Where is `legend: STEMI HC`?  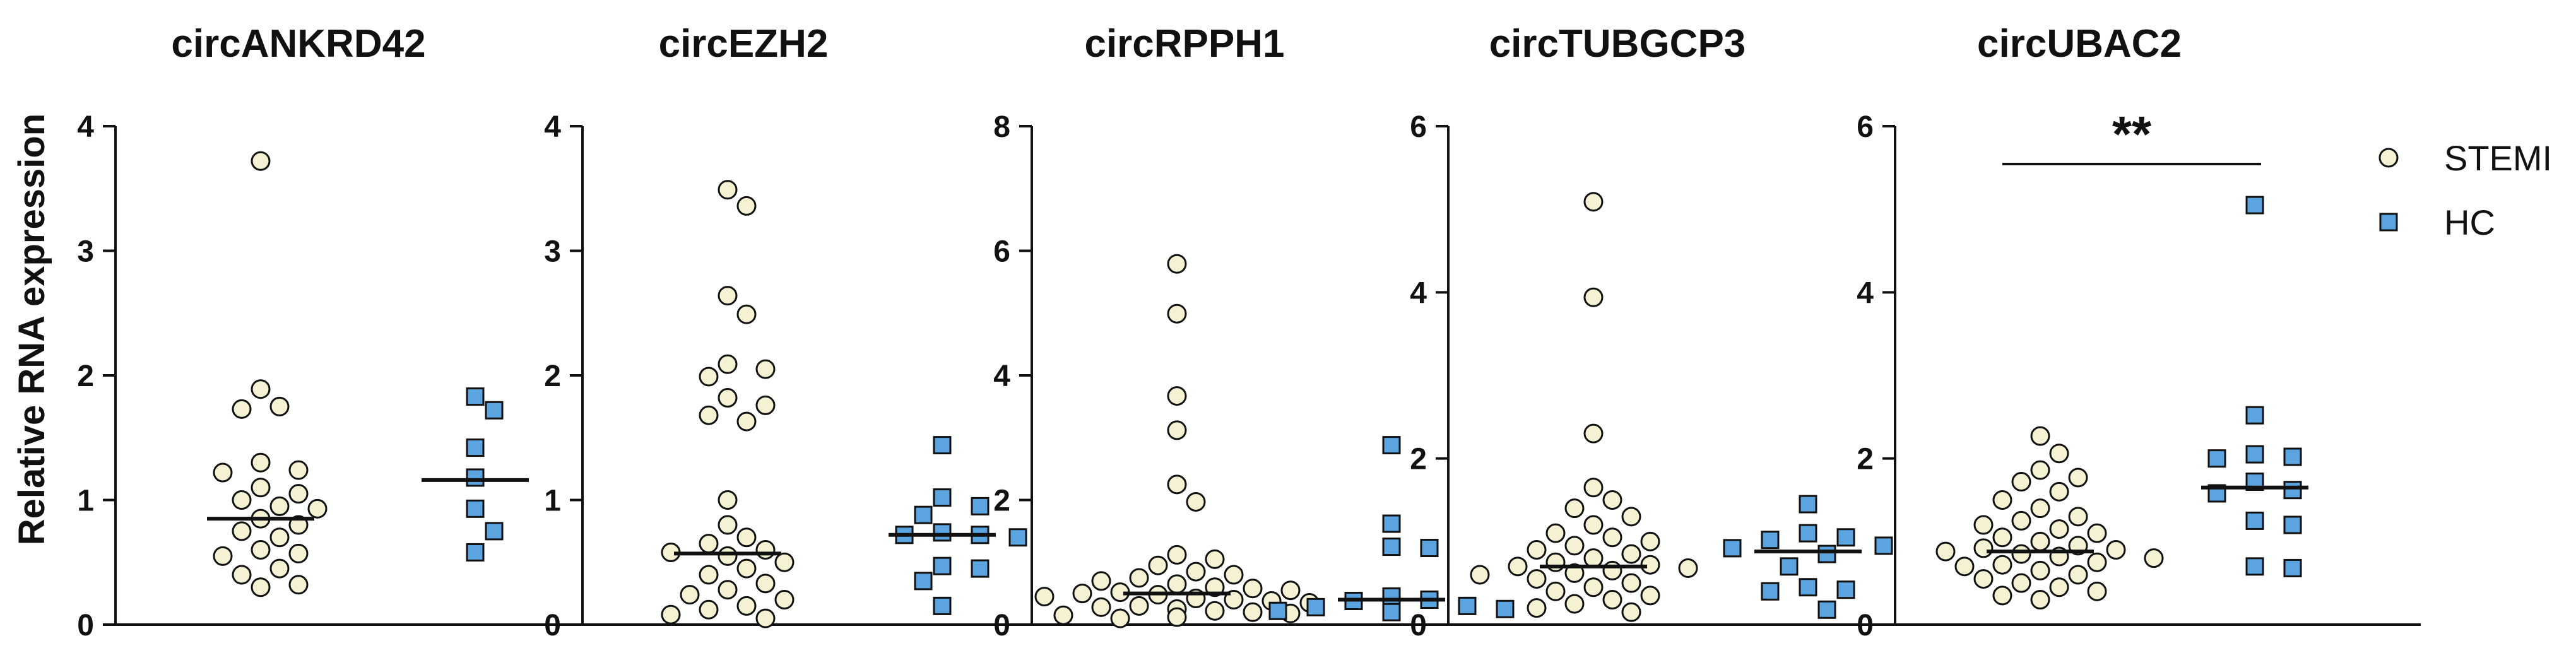 legend: STEMI HC is located at coordinates (2465, 190).